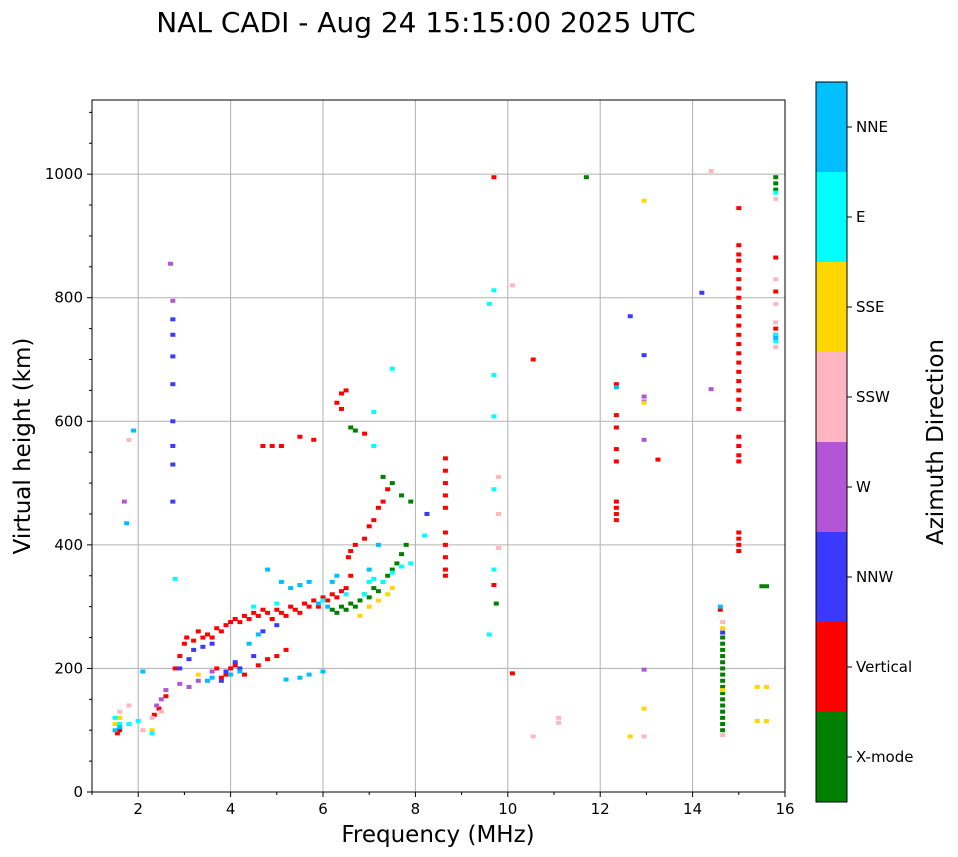 The image size is (958, 857). Describe the element at coordinates (78, 792) in the screenshot. I see `y-tick-label: 0` at that location.